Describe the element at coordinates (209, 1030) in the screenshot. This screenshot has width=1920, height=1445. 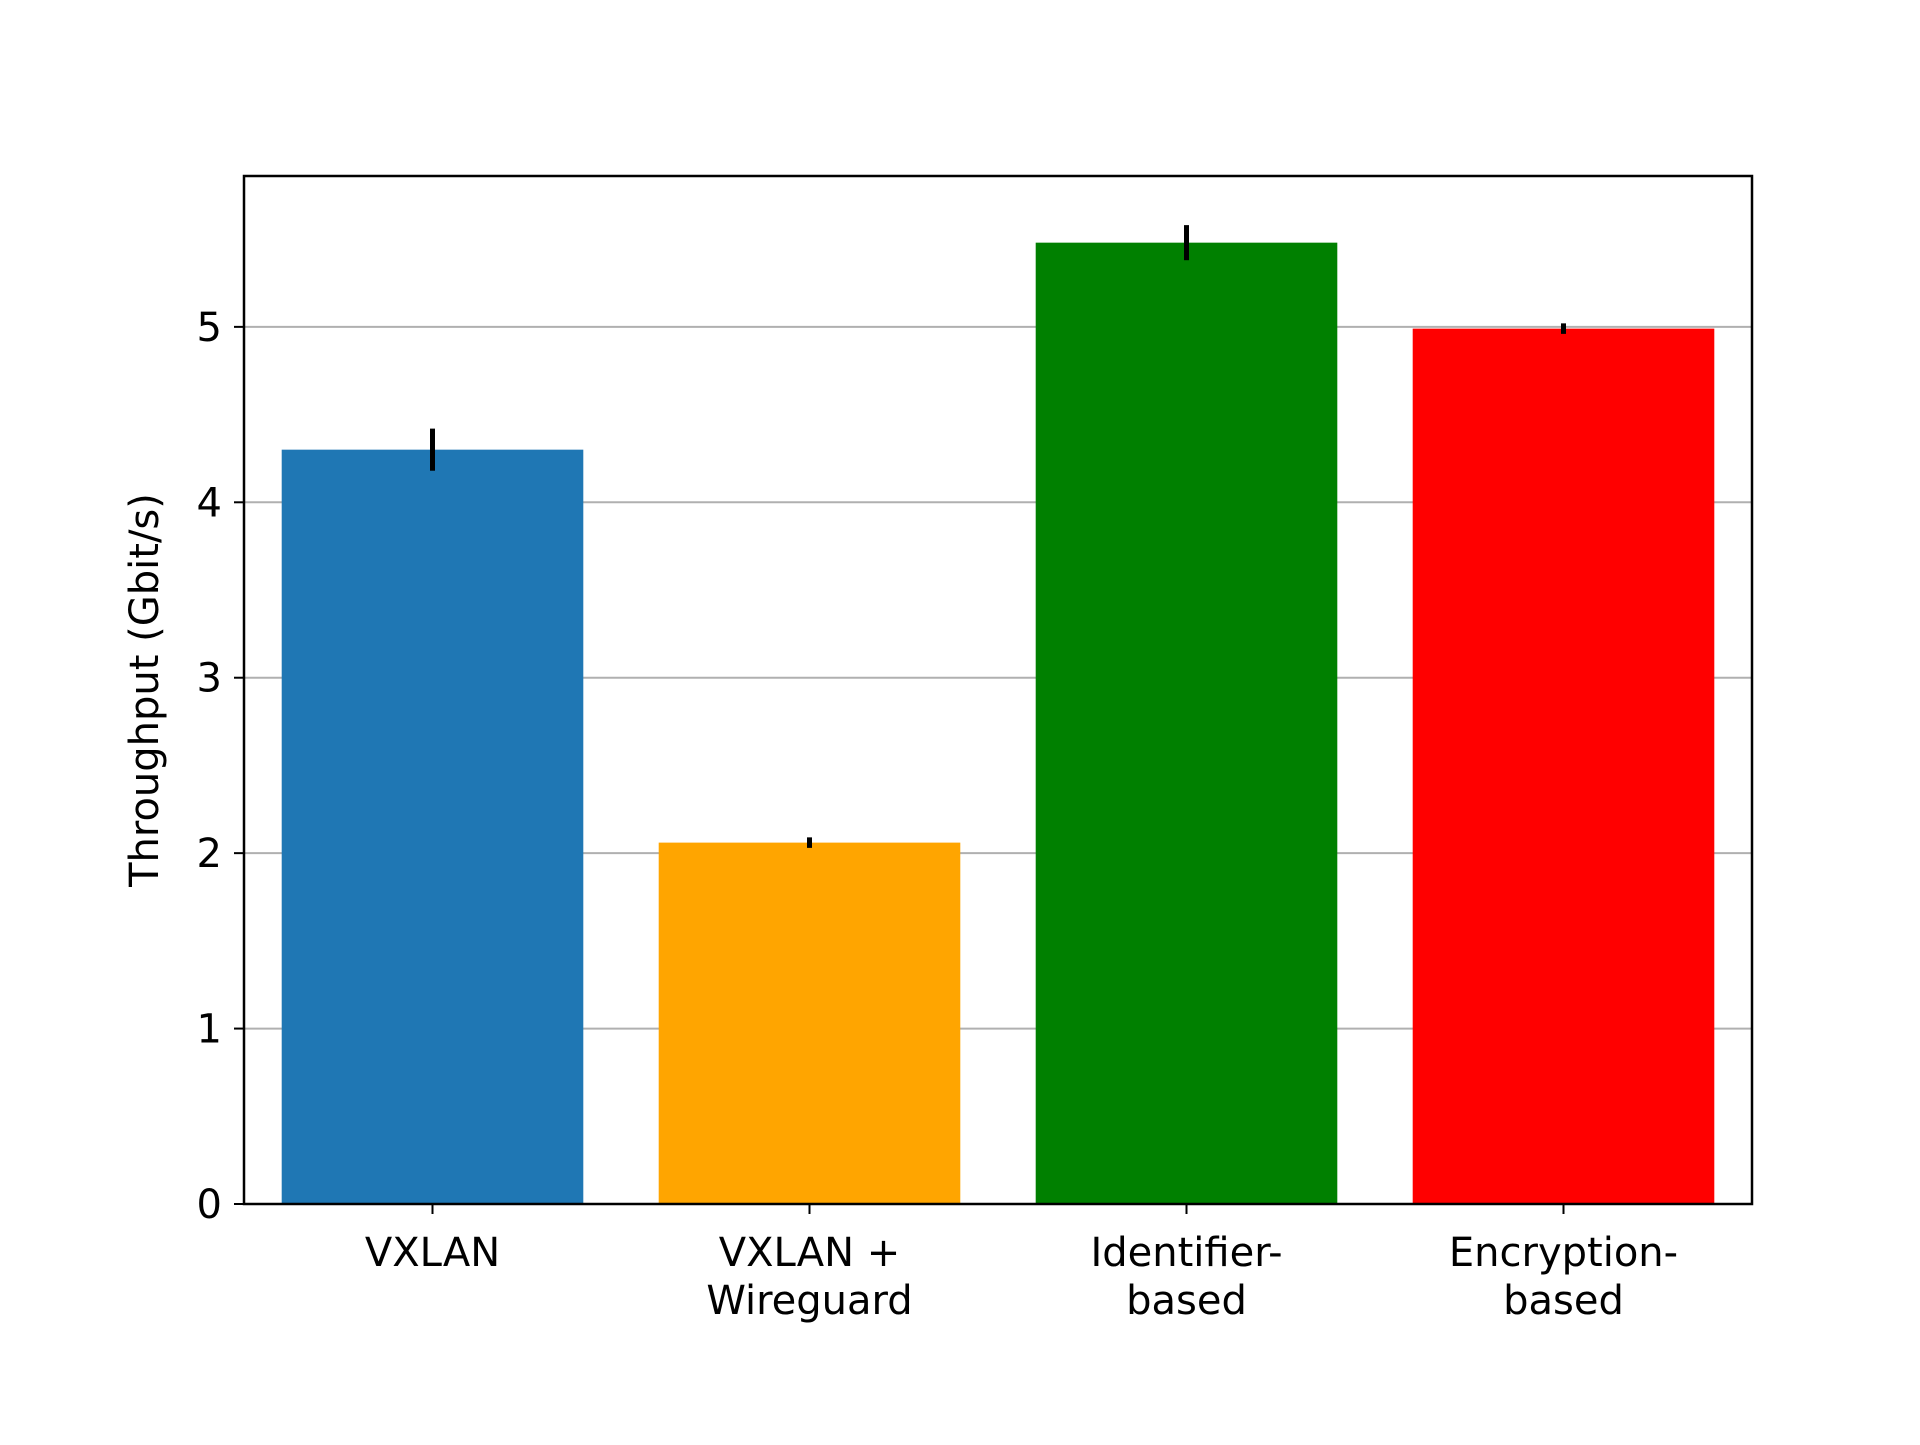
I see `y-tick-label-1: 1` at that location.